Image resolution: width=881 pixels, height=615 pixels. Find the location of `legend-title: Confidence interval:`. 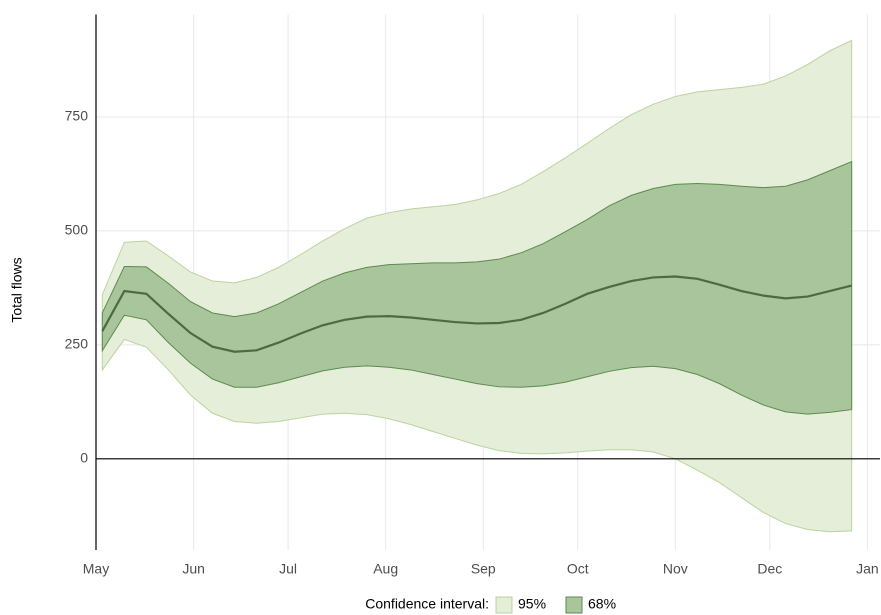

legend-title: Confidence interval: is located at coordinates (427, 604).